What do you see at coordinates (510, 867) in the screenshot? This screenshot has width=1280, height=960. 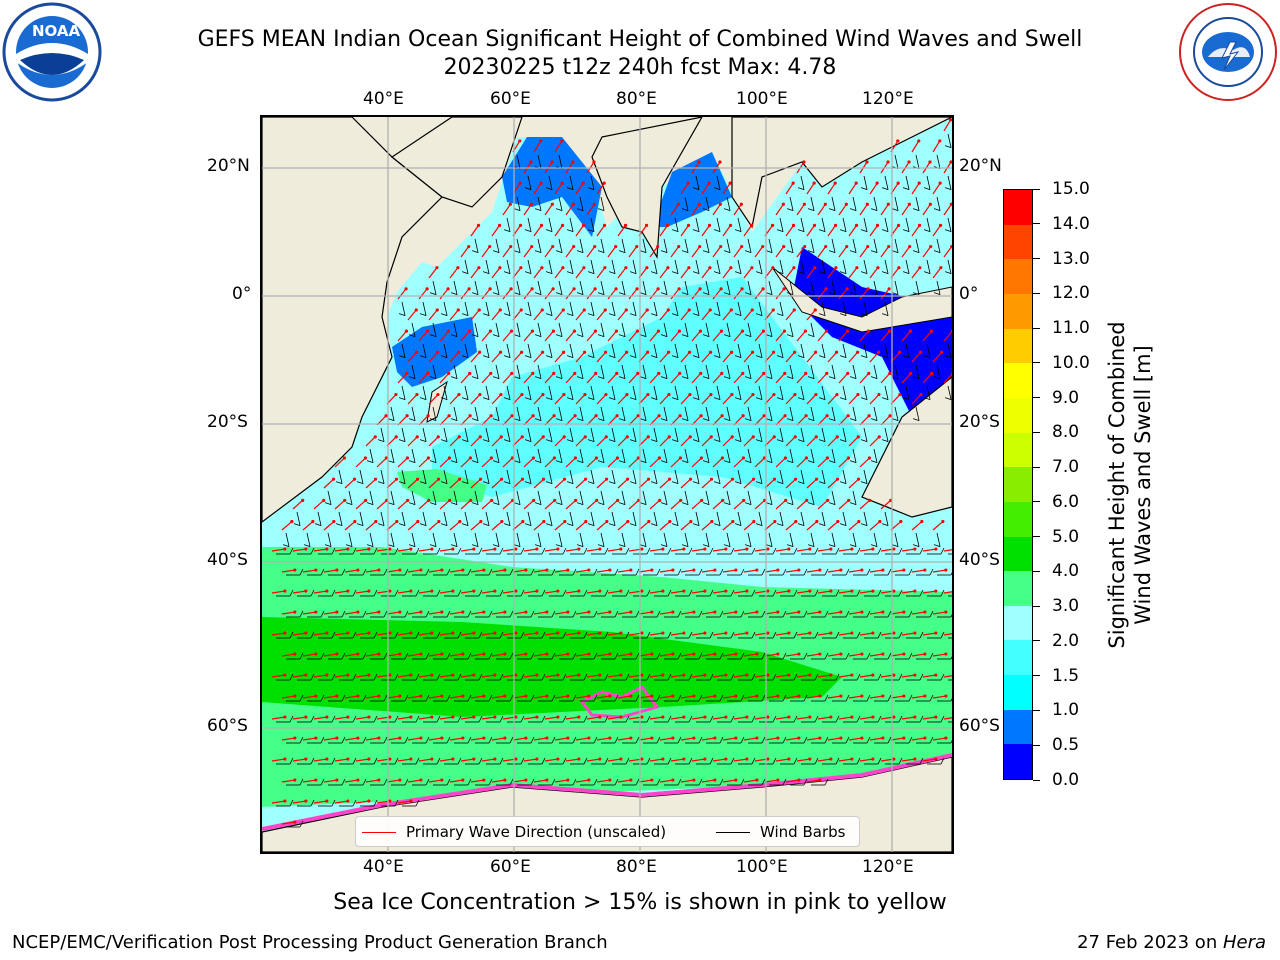 I see `lon-label-bottom: 60°E` at bounding box center [510, 867].